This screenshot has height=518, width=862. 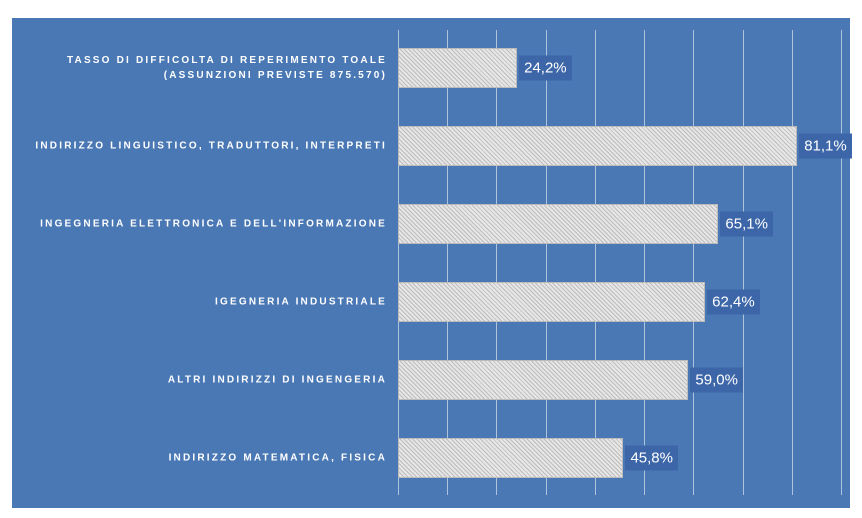 I want to click on value-label: 62,4%, so click(x=733, y=302).